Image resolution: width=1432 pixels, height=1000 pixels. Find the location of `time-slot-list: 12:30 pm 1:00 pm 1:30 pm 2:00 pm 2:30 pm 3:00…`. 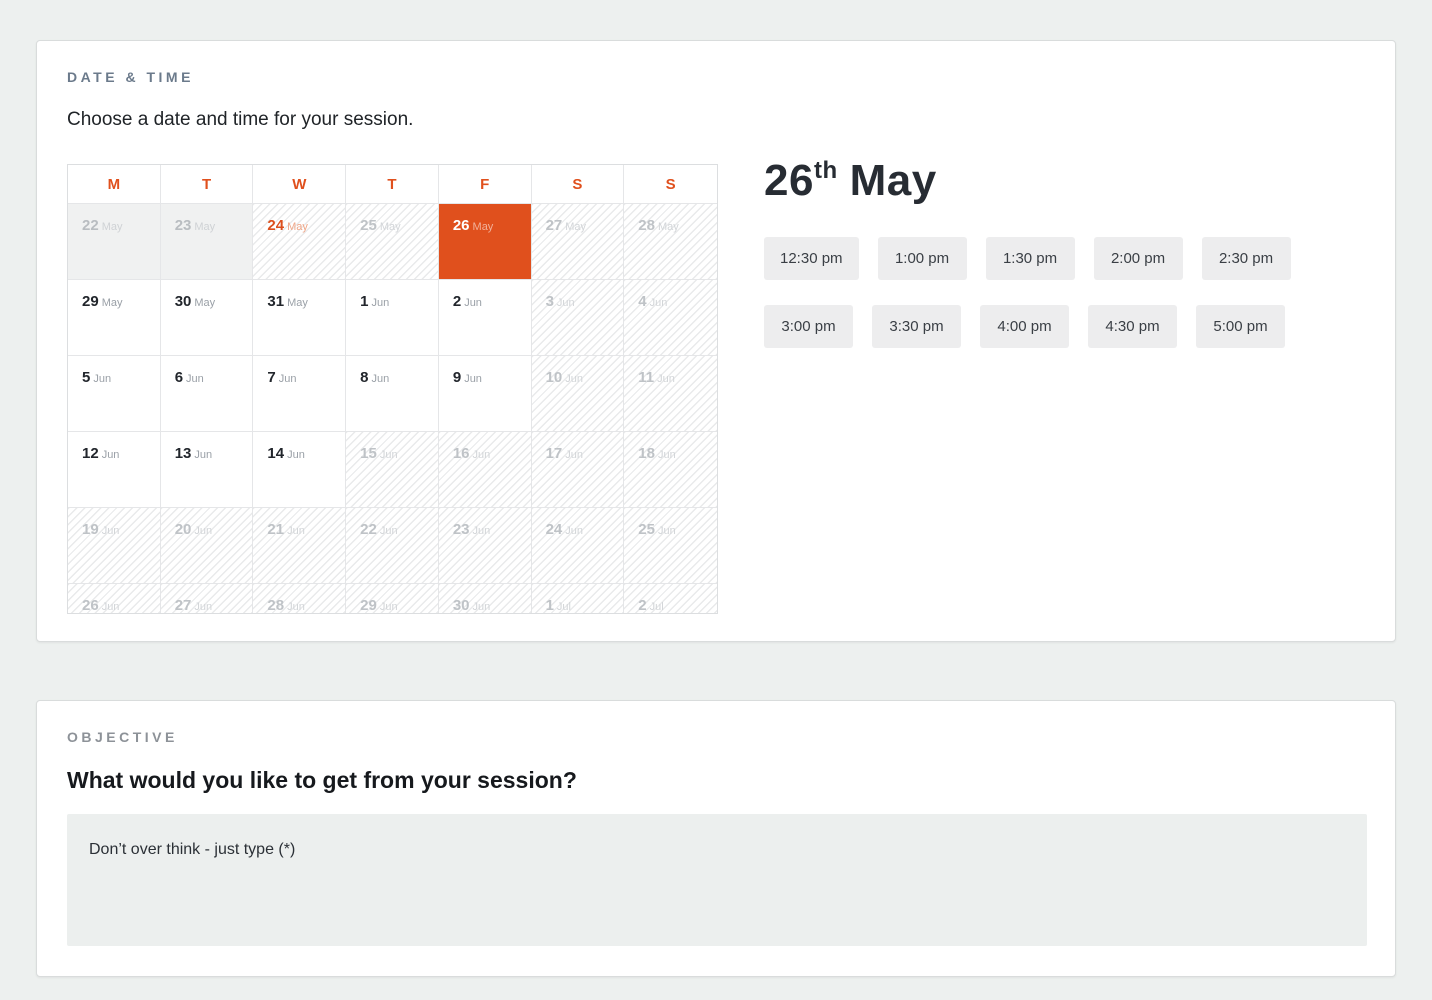

time-slot-list: 12:30 pm 1:00 pm 1:30 pm 2:00 pm 2:30 pm 3:00… is located at coordinates (1038, 292).